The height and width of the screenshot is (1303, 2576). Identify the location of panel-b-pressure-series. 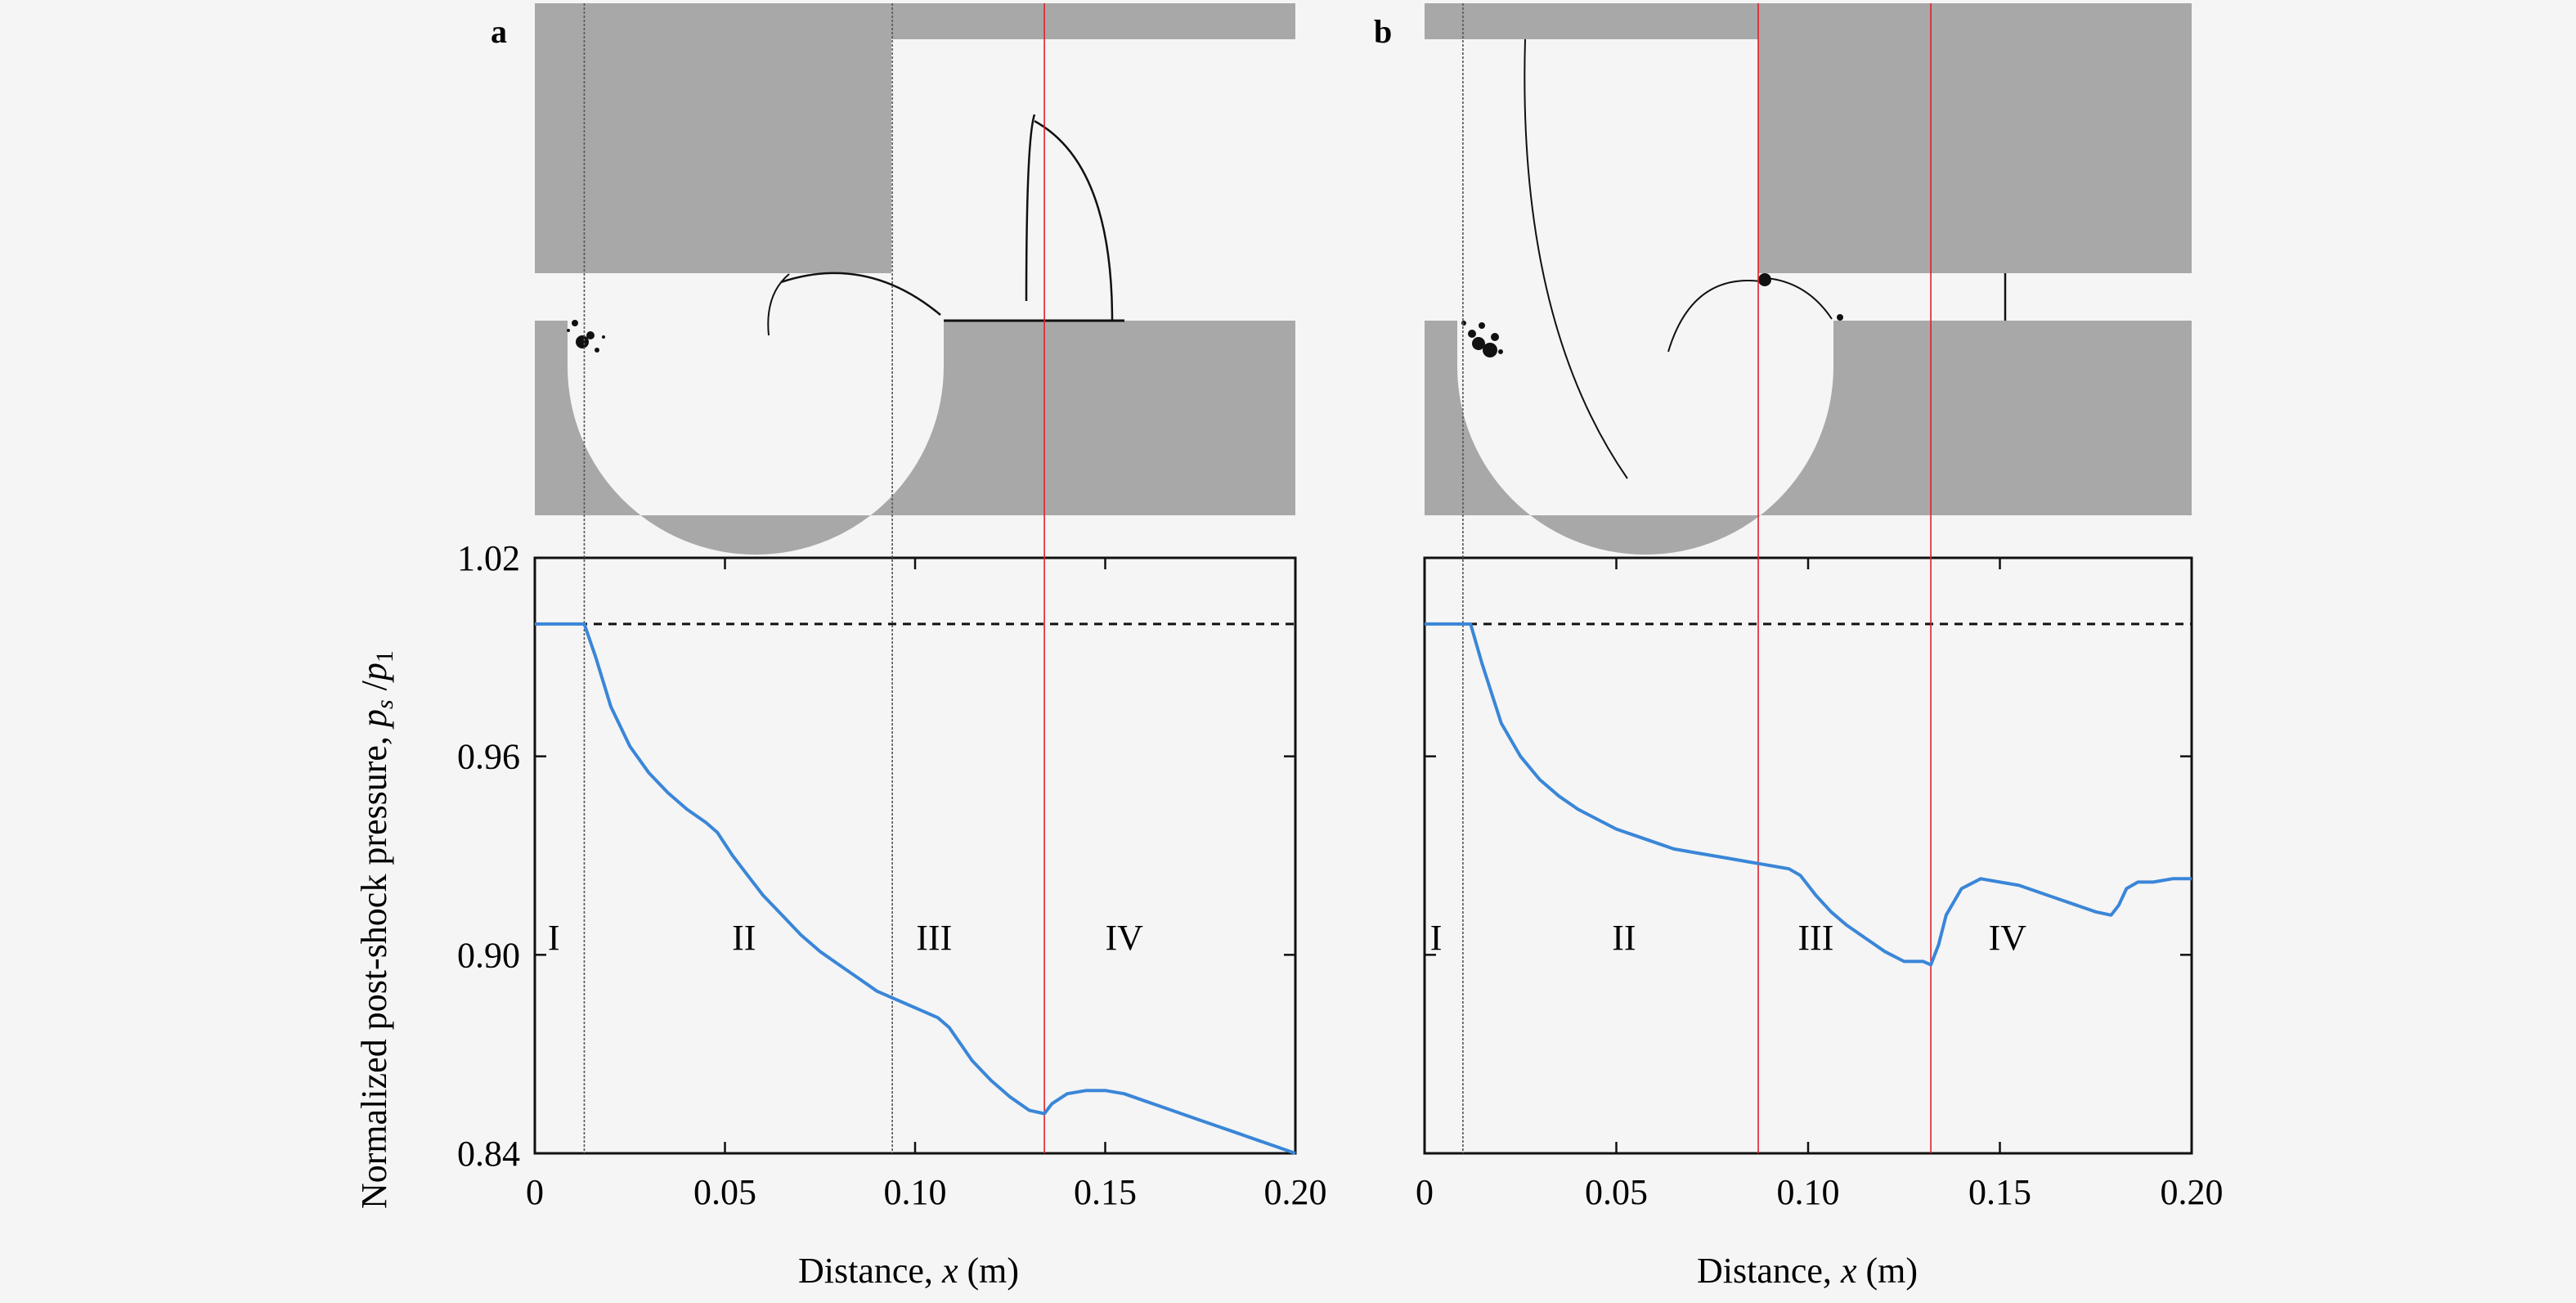
(1808, 794).